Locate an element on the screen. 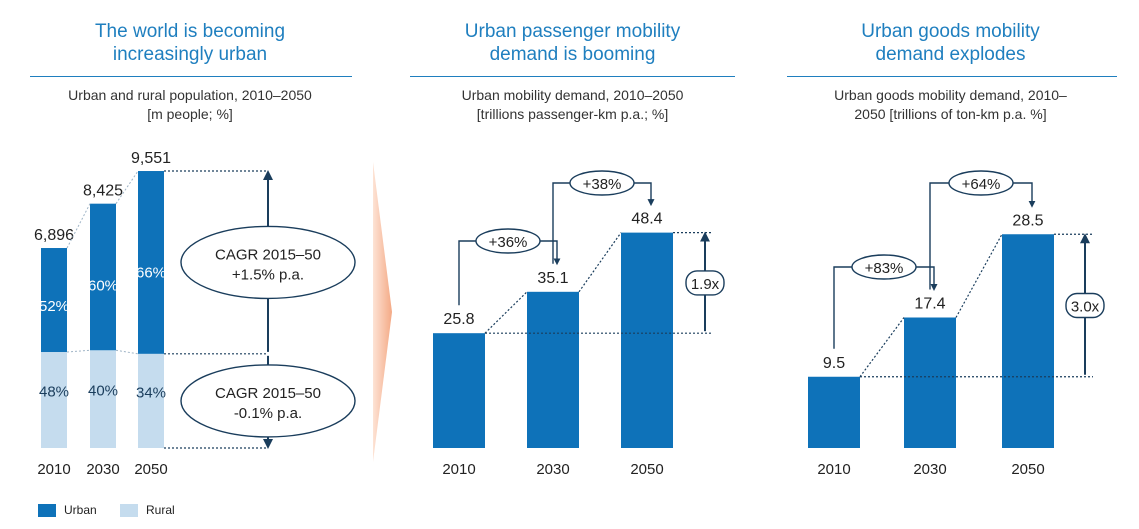 Image resolution: width=1139 pixels, height=529 pixels. legend-rural: Rural is located at coordinates (147, 510).